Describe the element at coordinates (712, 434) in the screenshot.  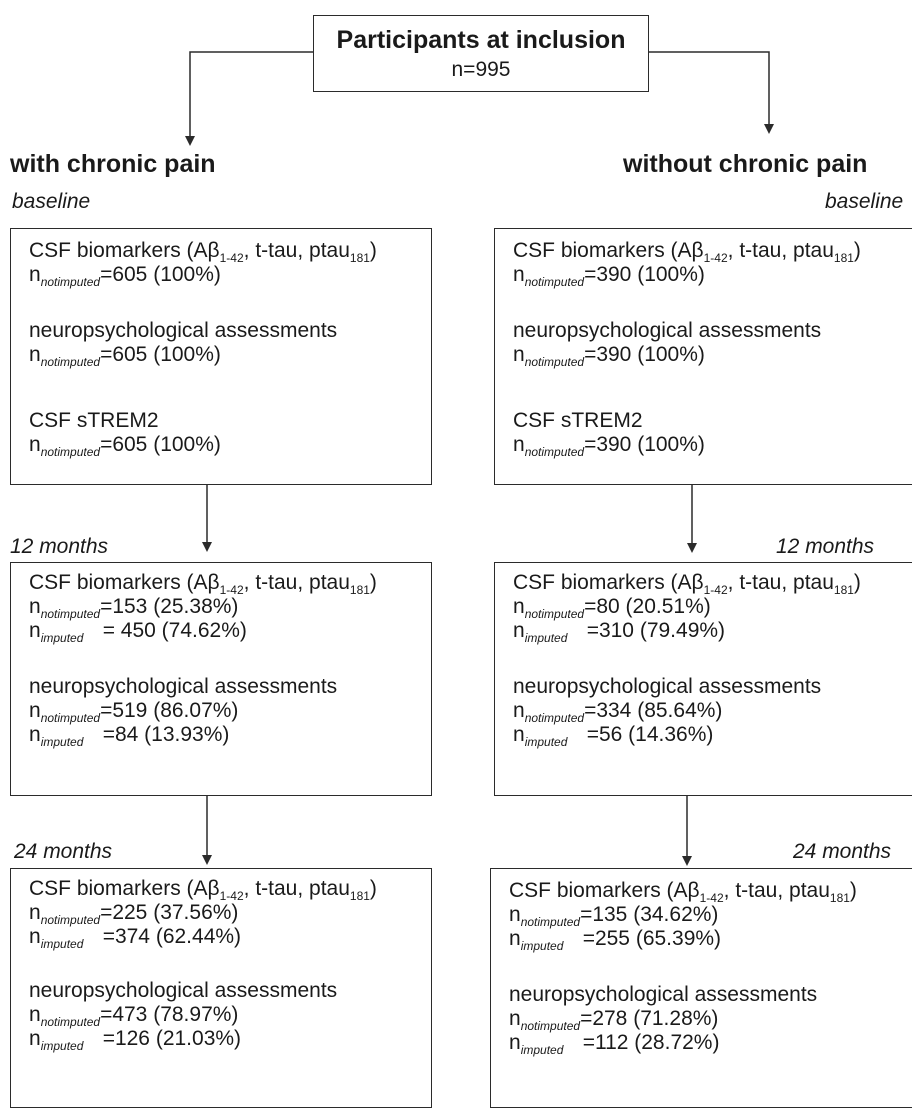
I see `section-strem2: CSF sTREM2 nnotimputed=390 (100%)` at that location.